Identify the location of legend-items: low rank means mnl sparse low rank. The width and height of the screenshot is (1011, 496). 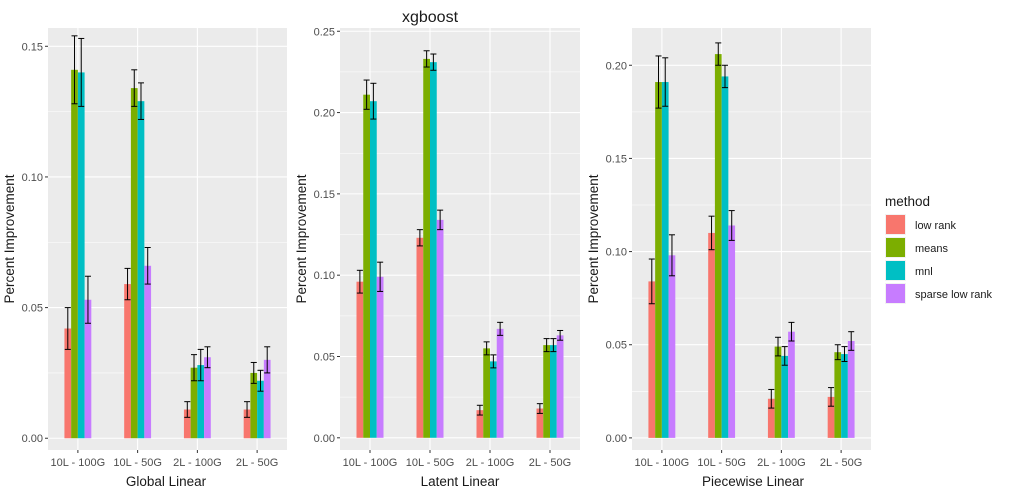
(939, 259).